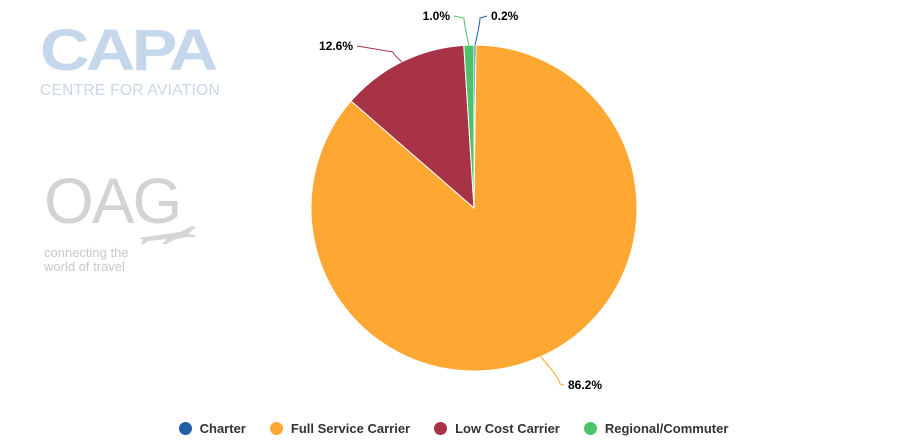 The height and width of the screenshot is (446, 907). Describe the element at coordinates (507, 428) in the screenshot. I see `legend-label: Low Cost Carrier` at that location.